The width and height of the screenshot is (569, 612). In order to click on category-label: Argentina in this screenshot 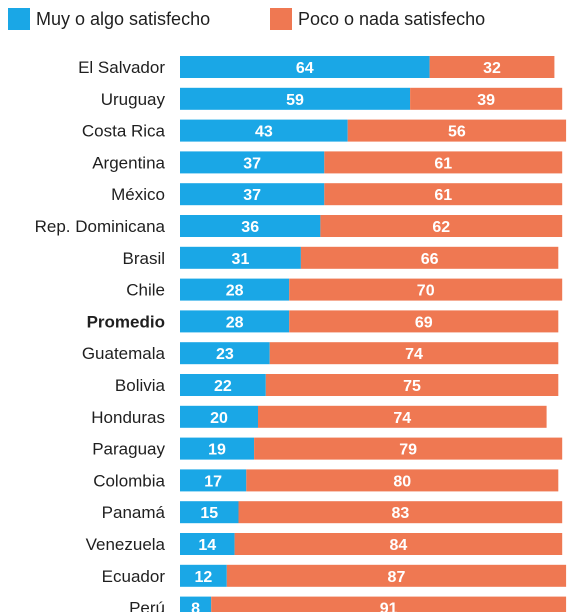, I will do `click(128, 162)`.